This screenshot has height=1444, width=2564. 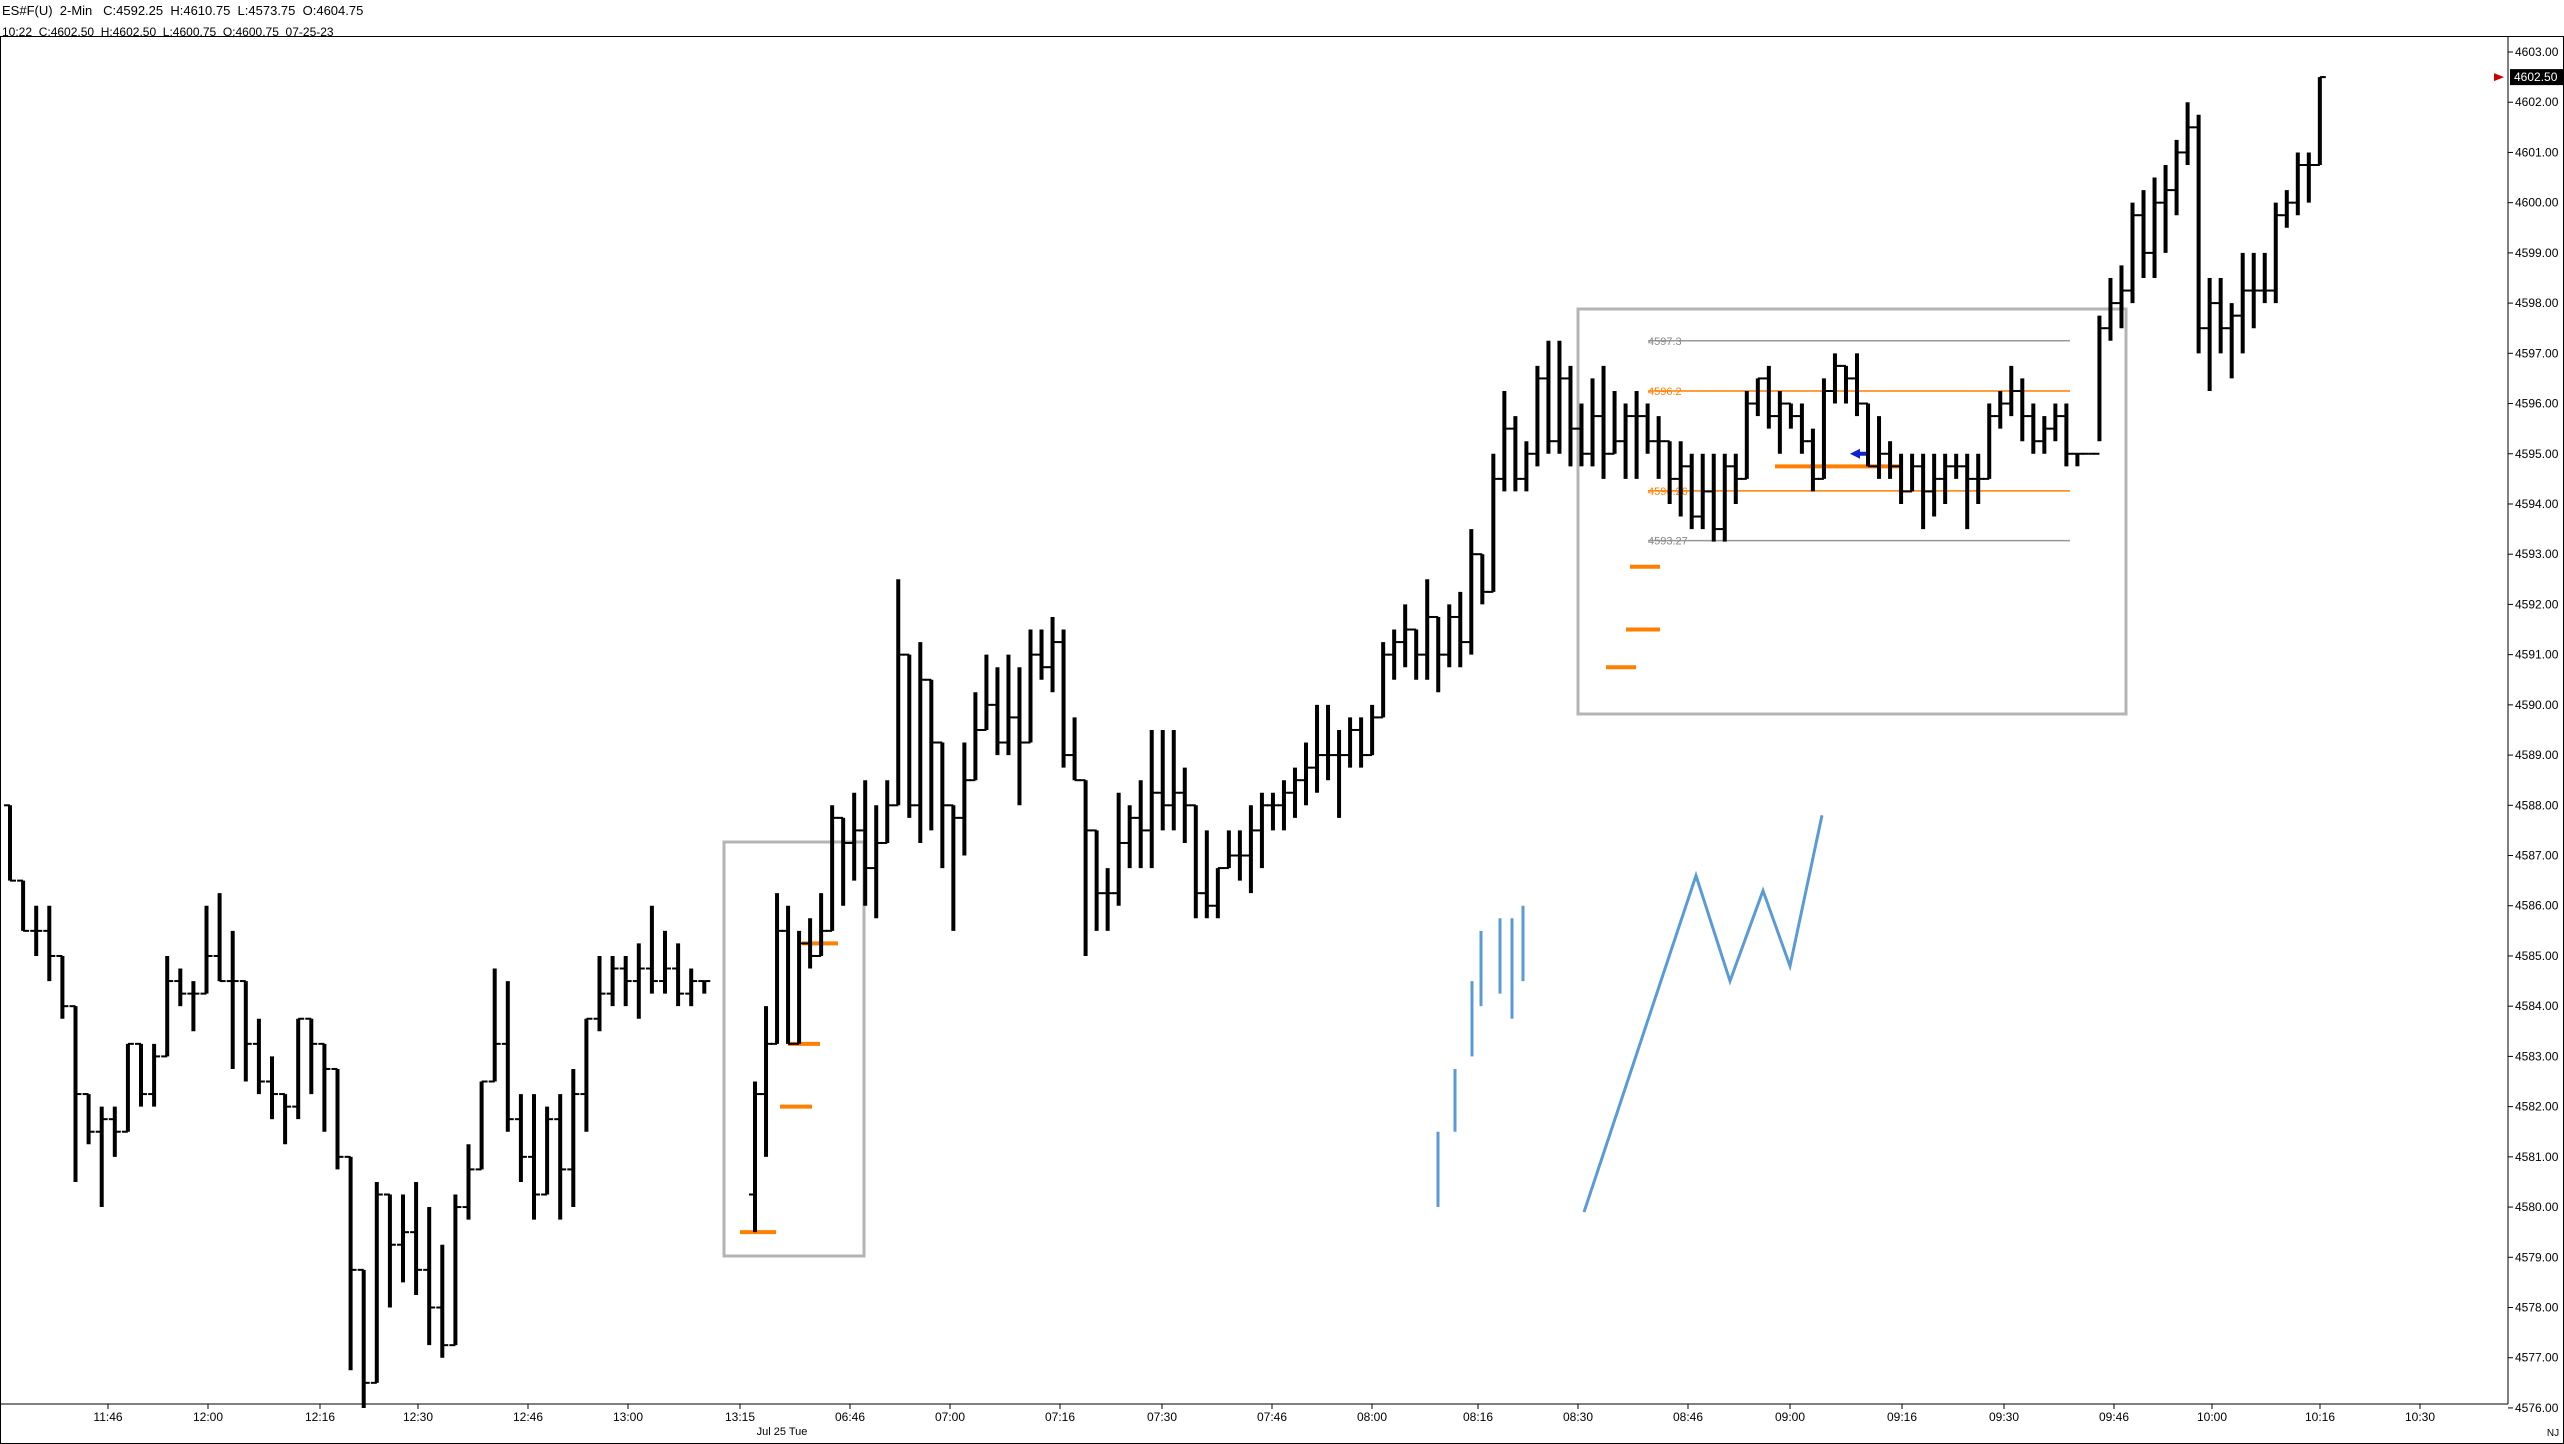 I want to click on price-label: 4578.00, so click(x=2537, y=1308).